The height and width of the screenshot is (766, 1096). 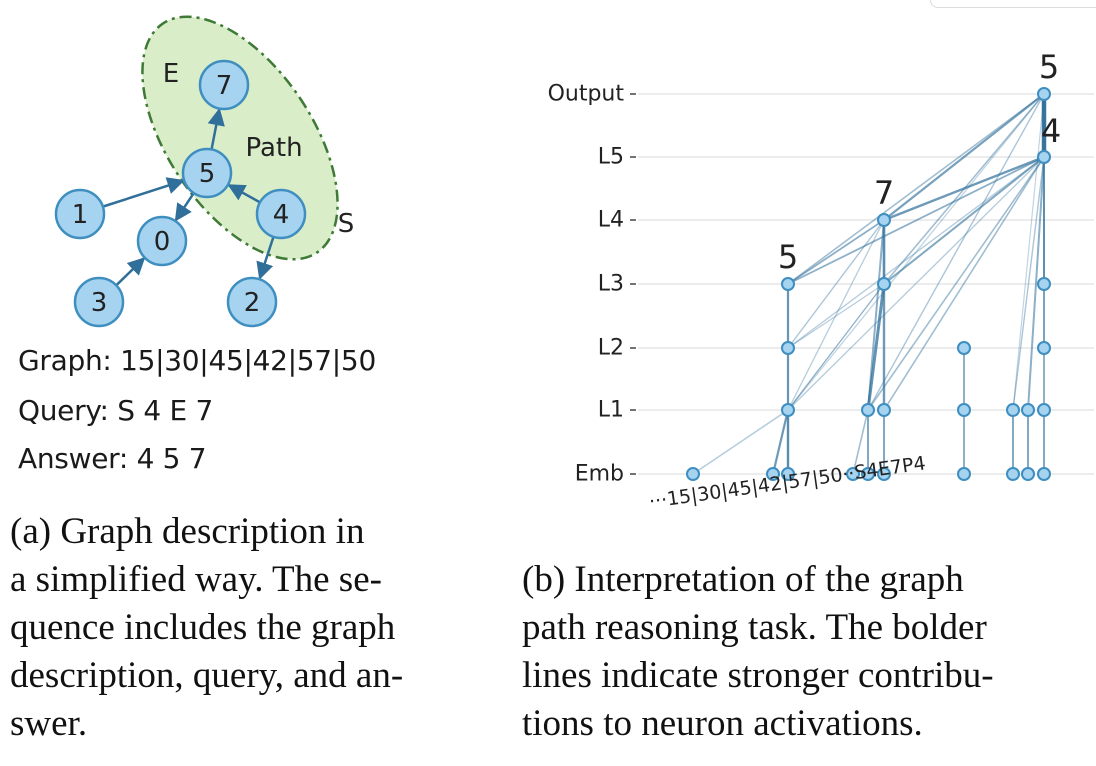 I want to click on caption-b-line: lines indicate stronger contribu-, so click(x=758, y=675).